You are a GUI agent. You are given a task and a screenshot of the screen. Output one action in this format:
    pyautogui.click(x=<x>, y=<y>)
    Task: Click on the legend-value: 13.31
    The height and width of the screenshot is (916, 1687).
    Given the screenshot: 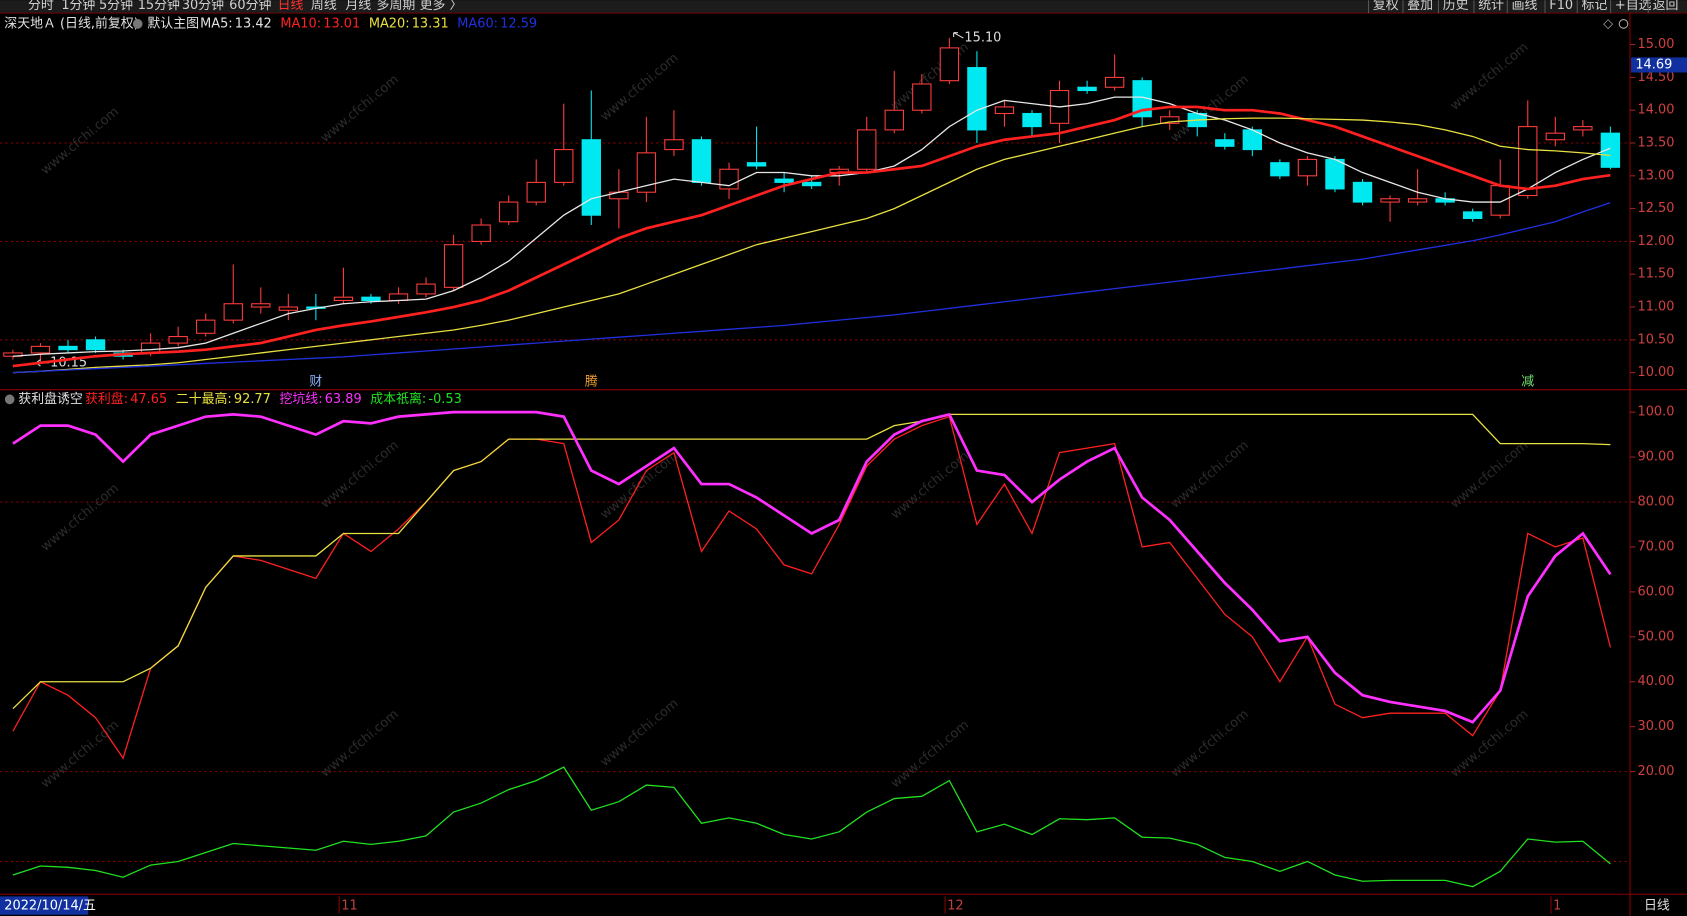 What is the action you would take?
    pyautogui.click(x=430, y=23)
    